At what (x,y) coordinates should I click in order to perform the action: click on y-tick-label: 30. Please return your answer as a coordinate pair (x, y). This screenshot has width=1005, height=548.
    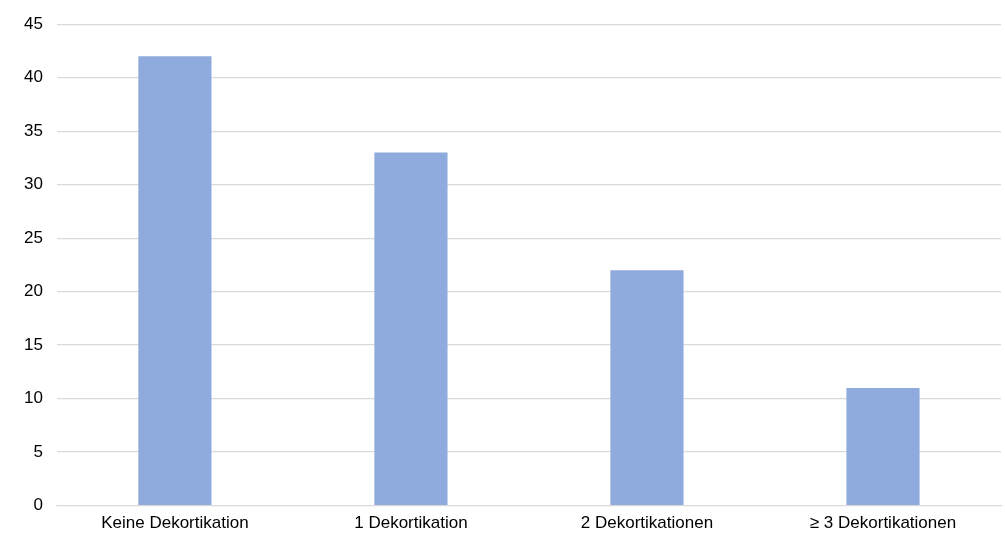
    Looking at the image, I should click on (33, 184).